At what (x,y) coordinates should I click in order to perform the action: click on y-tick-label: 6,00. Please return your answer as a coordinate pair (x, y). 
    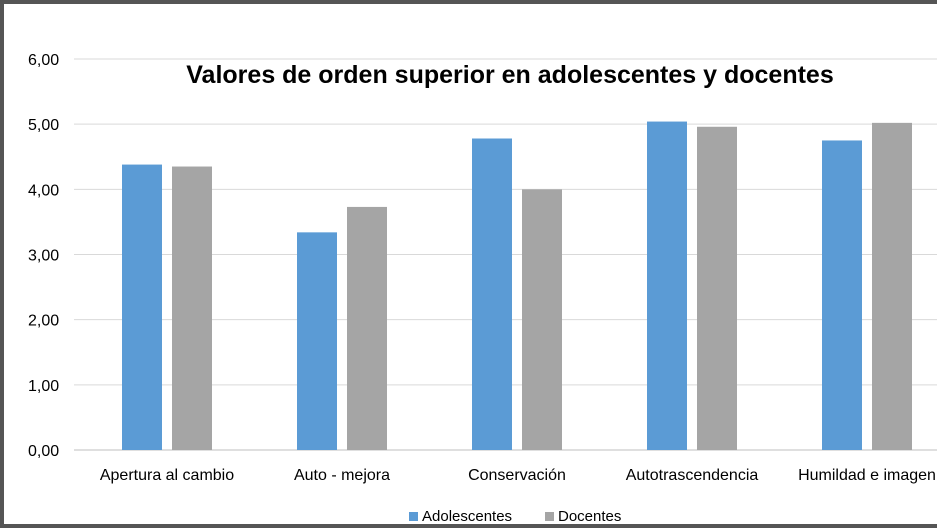
    Looking at the image, I should click on (43, 60).